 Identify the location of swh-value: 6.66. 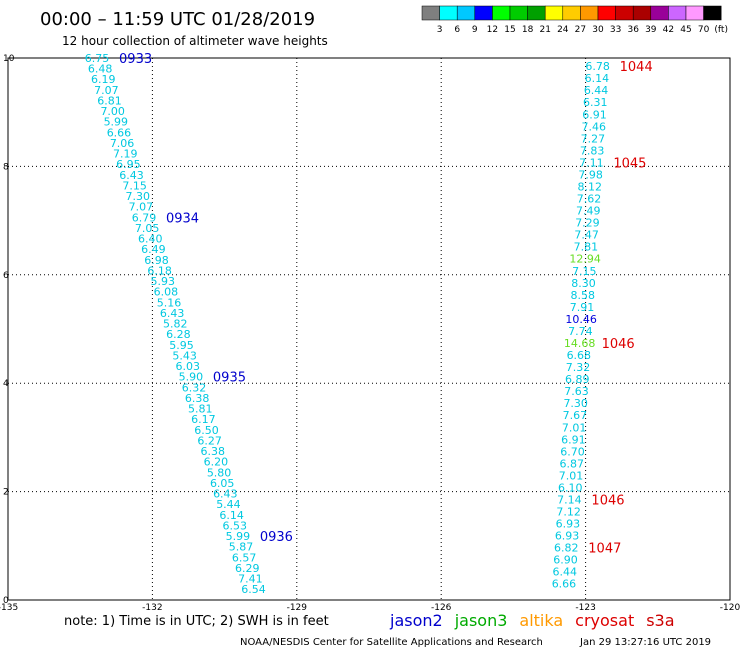
(119, 132).